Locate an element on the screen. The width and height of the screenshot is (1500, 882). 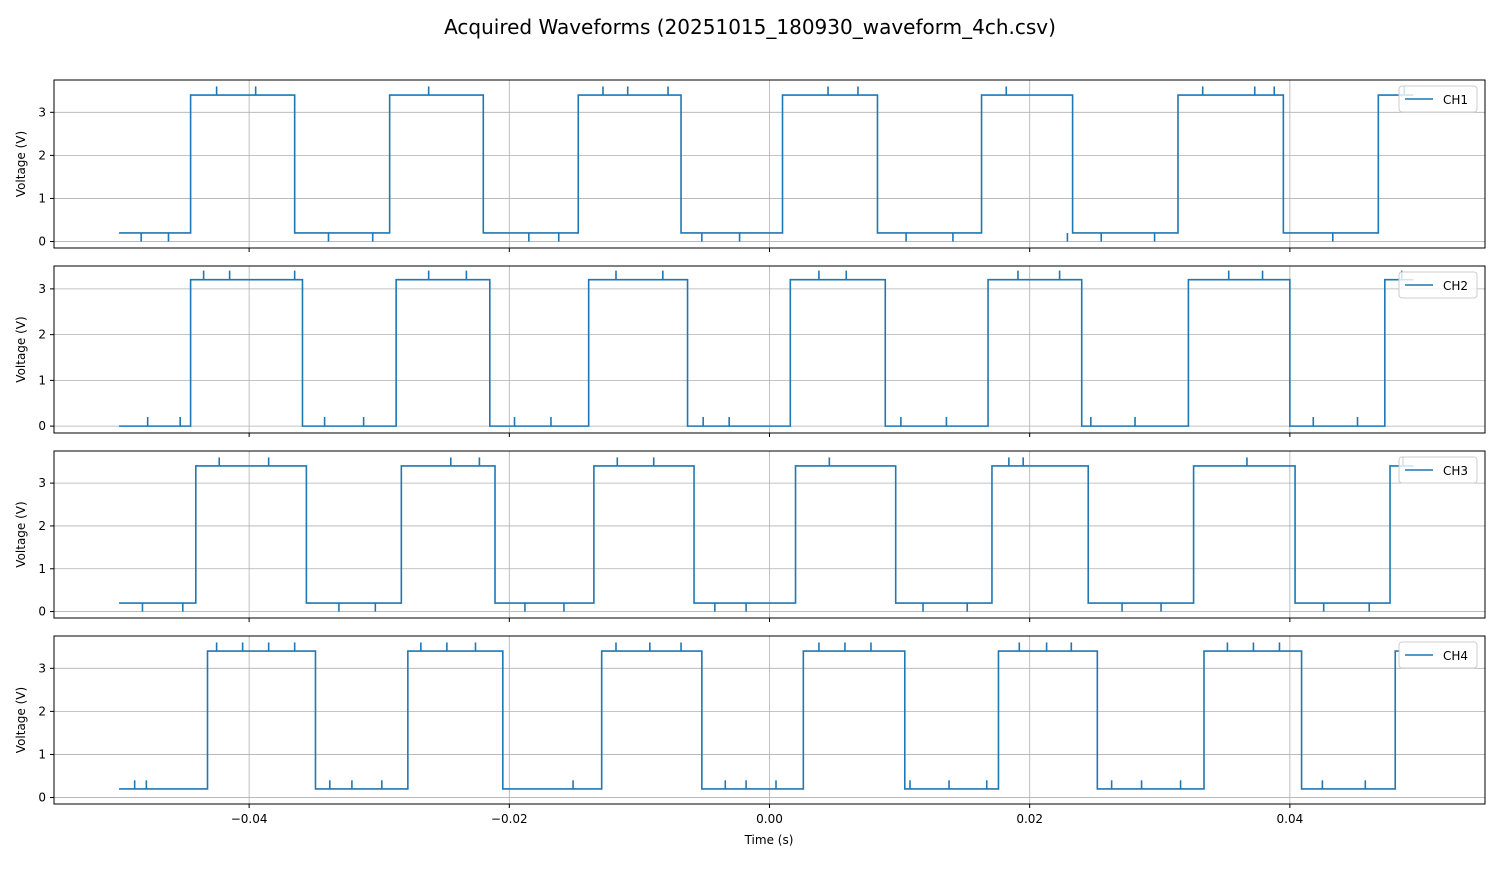
x-tick-label: 0.02 is located at coordinates (1029, 819).